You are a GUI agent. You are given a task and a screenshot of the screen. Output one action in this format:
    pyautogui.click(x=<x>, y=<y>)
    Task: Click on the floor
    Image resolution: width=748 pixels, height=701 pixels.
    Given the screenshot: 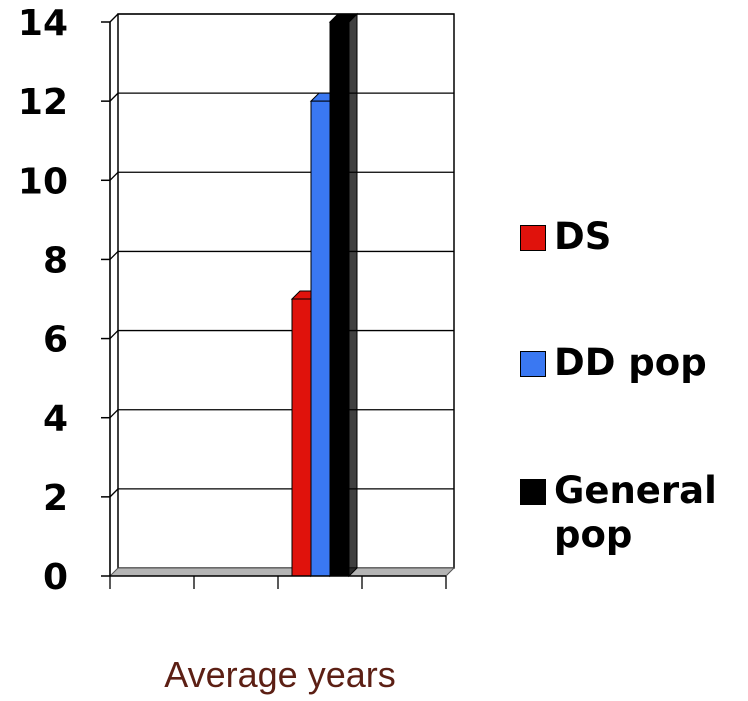 What is the action you would take?
    pyautogui.click(x=282, y=572)
    